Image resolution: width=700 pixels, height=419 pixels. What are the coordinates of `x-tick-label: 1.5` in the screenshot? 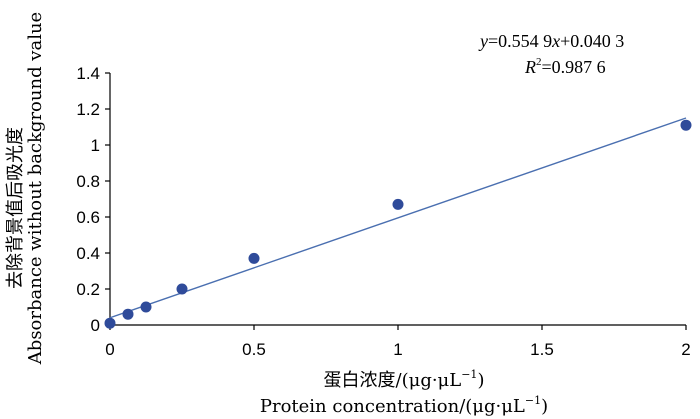 It's located at (542, 349).